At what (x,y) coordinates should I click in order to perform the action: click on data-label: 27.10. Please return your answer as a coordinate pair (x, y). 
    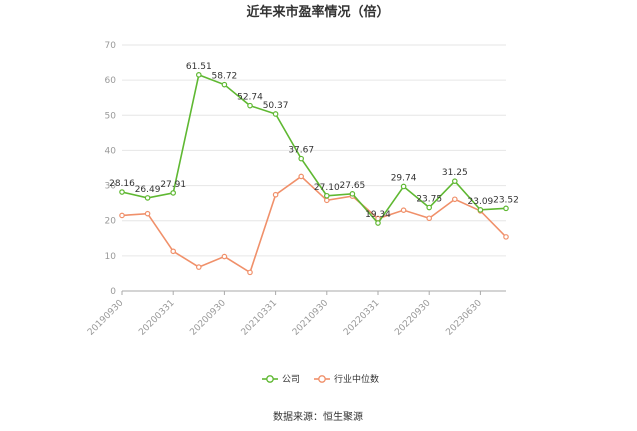
    Looking at the image, I should click on (327, 188).